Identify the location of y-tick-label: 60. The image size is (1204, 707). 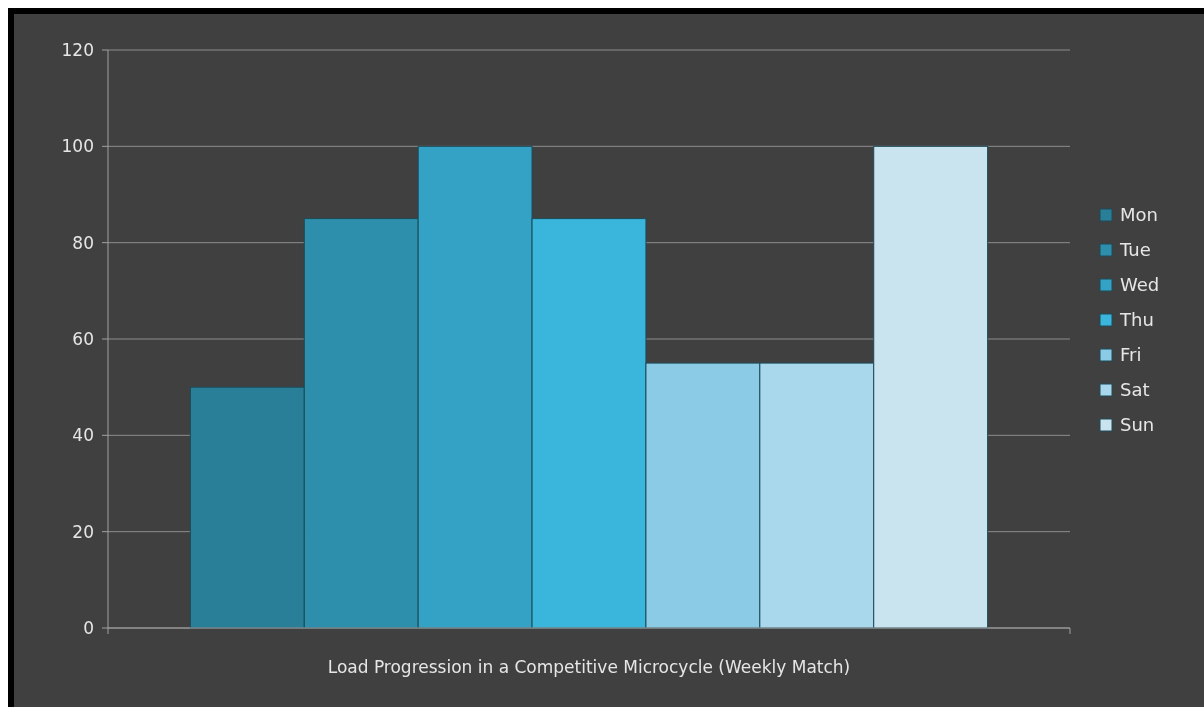
(83, 338).